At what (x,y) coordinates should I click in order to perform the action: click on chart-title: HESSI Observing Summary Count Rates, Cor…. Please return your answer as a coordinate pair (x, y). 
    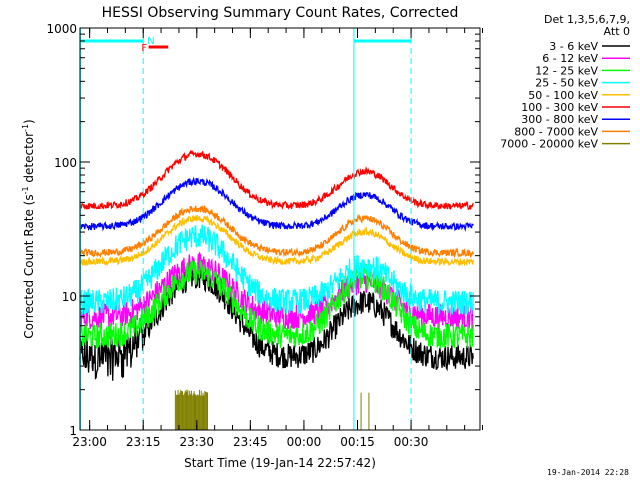
    Looking at the image, I should click on (280, 13).